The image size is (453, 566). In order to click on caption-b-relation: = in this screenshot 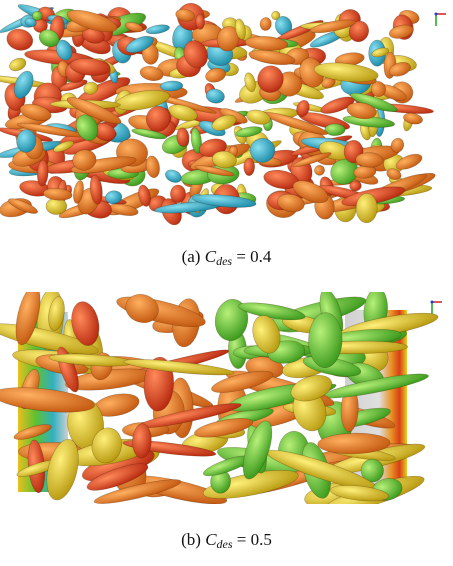, I will do `click(241, 539)`.